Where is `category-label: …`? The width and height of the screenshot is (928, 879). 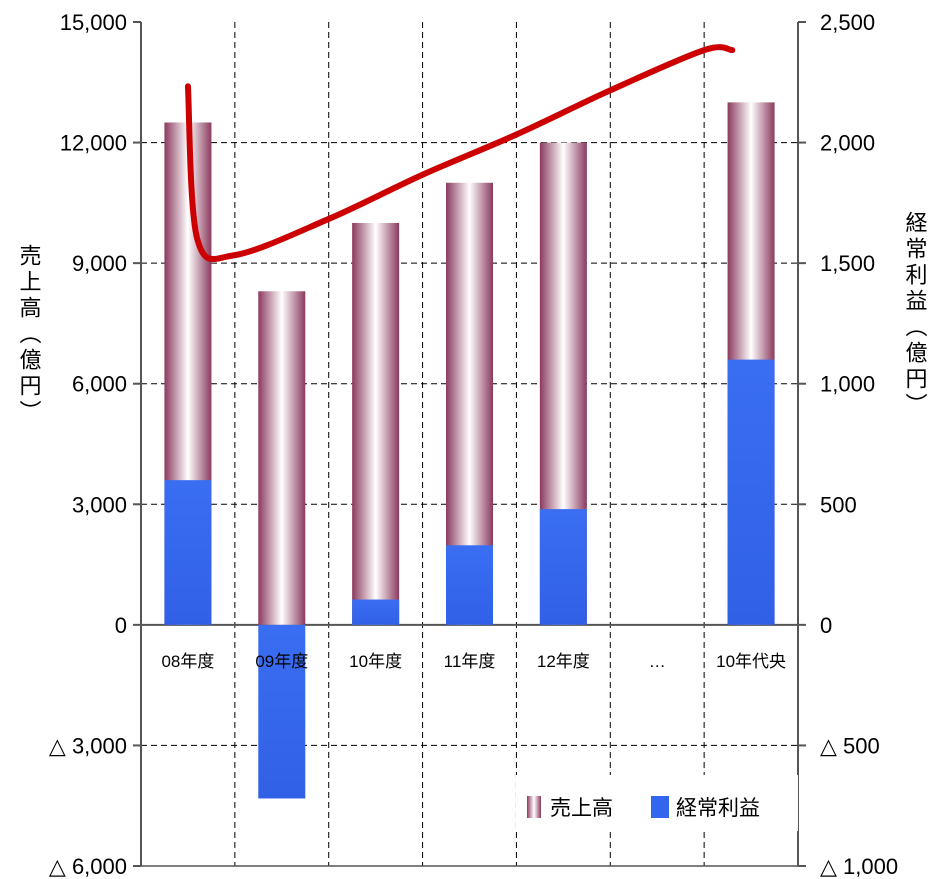 category-label: … is located at coordinates (657, 661).